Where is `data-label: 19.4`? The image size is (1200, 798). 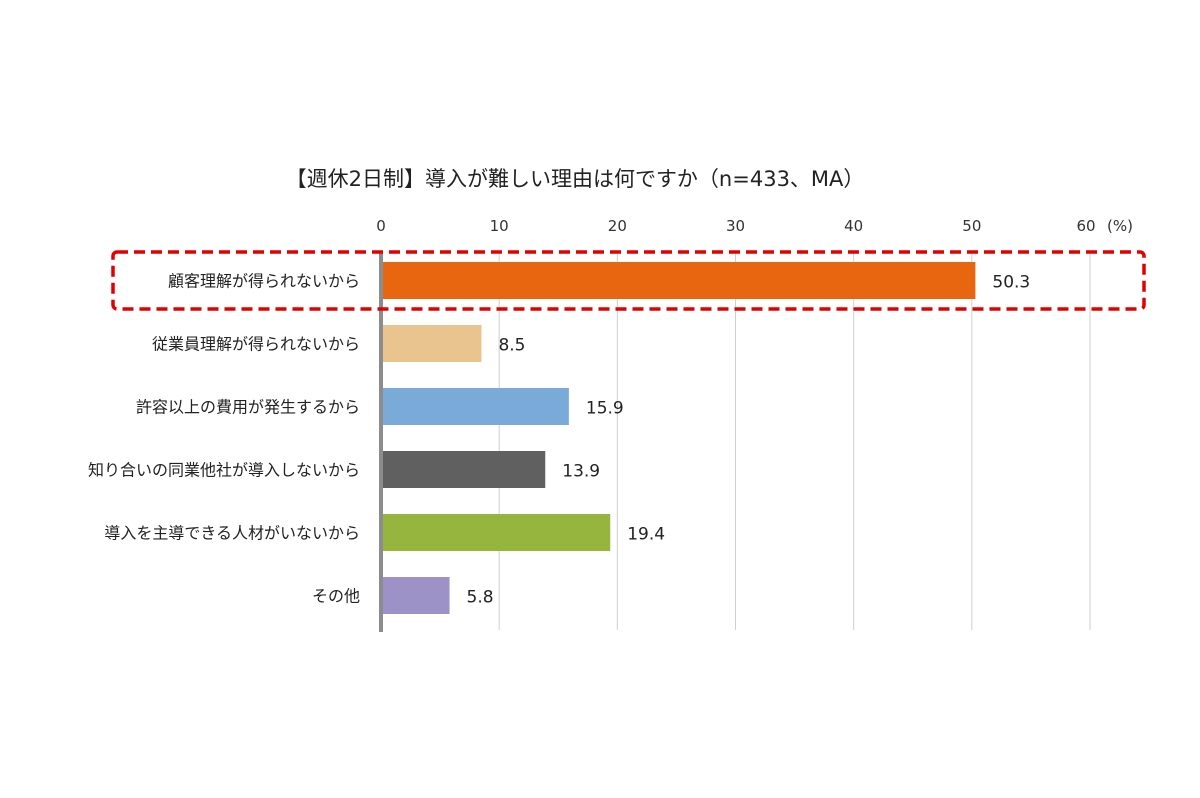 data-label: 19.4 is located at coordinates (646, 535).